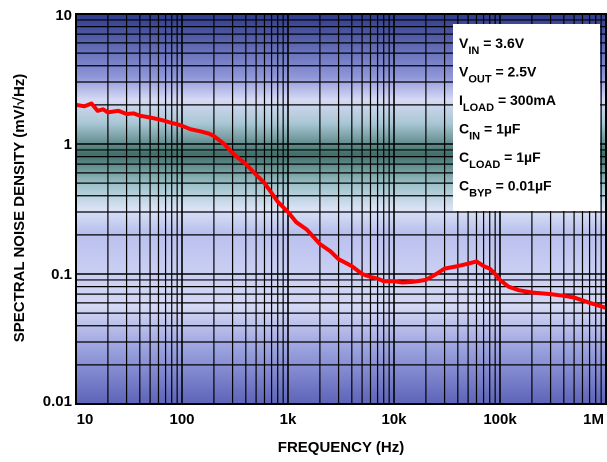 The width and height of the screenshot is (607, 462). What do you see at coordinates (394, 419) in the screenshot?
I see `x-tick-label: 10k` at bounding box center [394, 419].